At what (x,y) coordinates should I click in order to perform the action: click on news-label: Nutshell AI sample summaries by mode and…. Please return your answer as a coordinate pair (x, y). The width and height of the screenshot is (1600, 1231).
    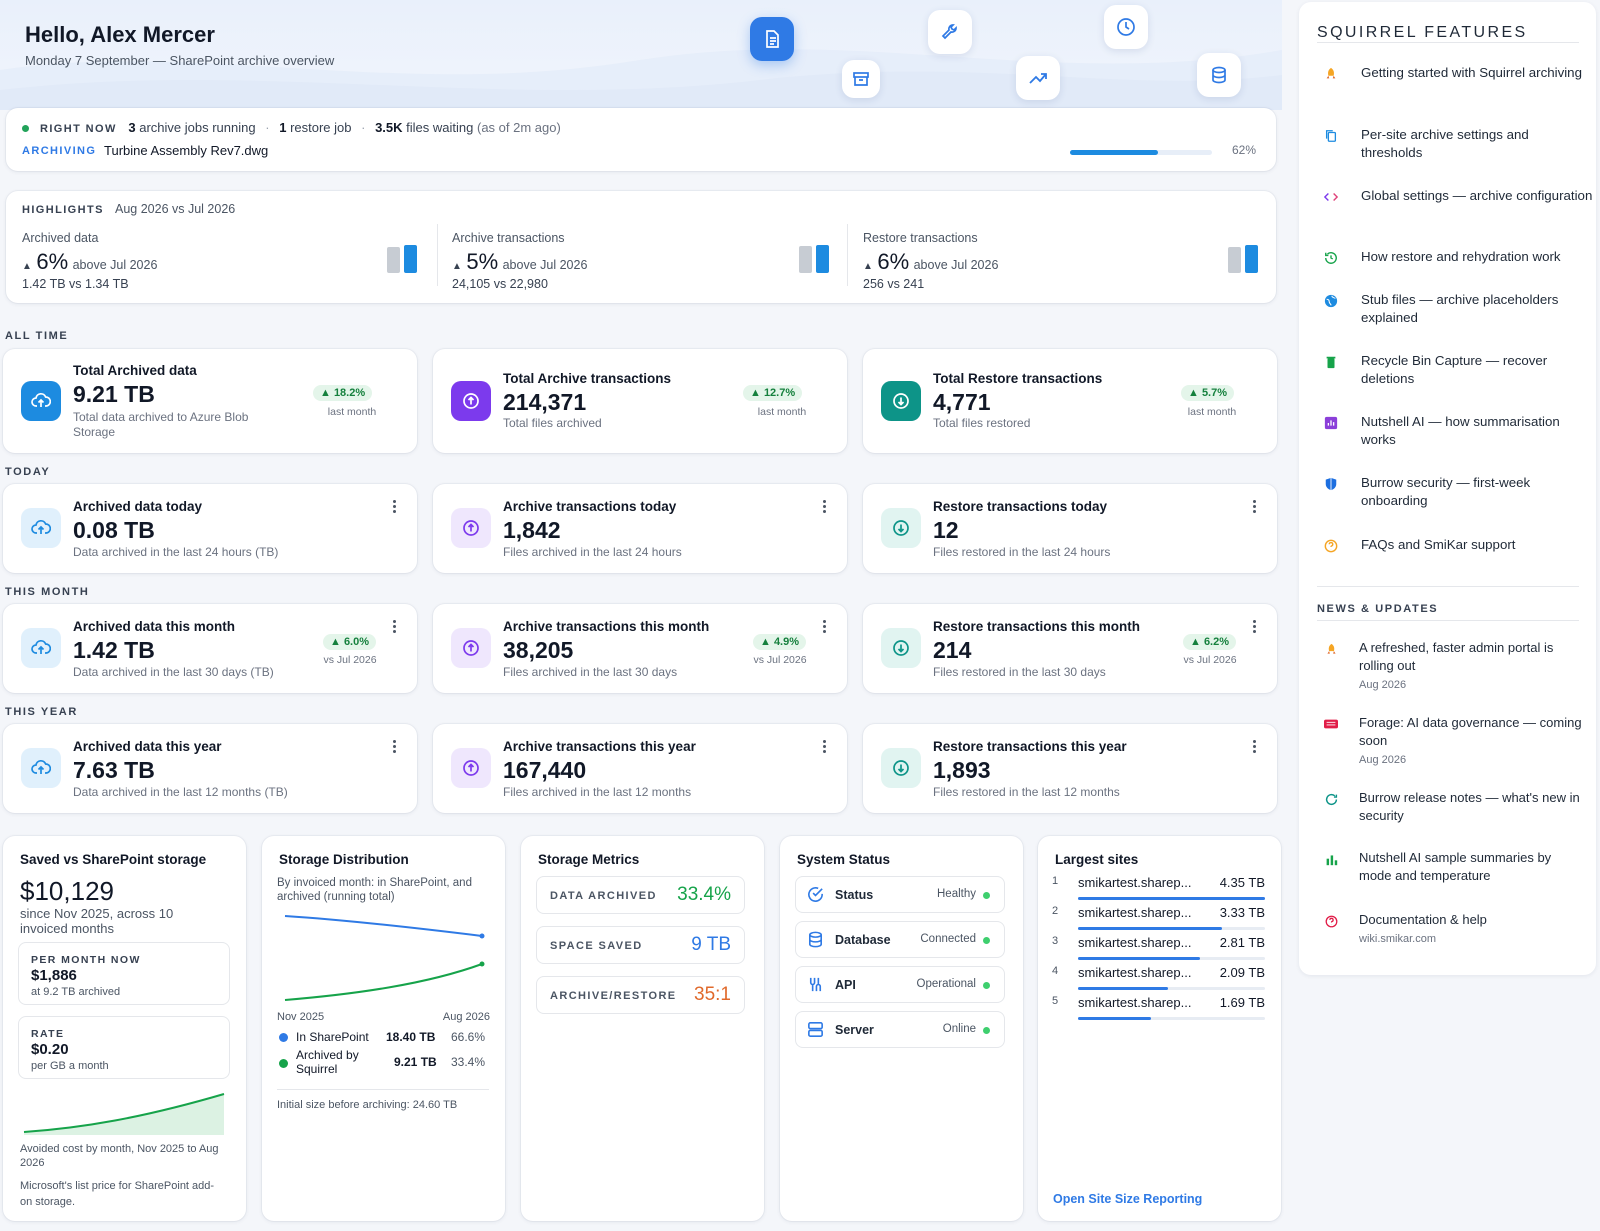
    Looking at the image, I should click on (1455, 866).